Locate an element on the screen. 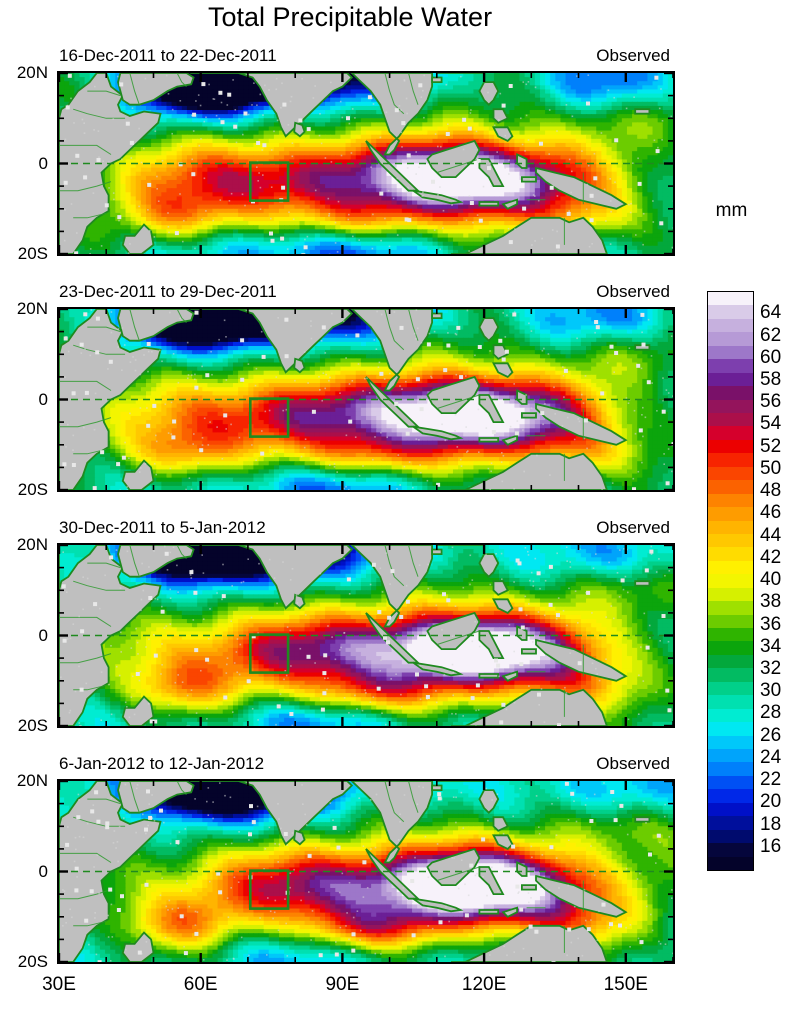  y-axis-label-1-1: 0 is located at coordinates (43, 164).